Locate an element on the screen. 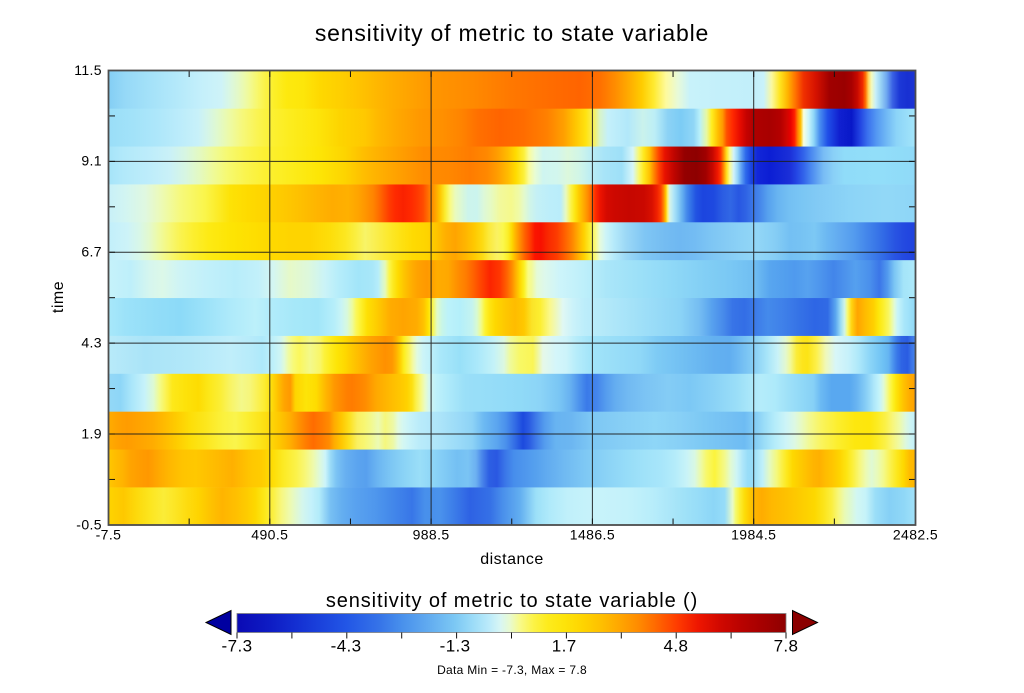 Image resolution: width=1024 pixels, height=693 pixels. svg-text: time is located at coordinates (58, 297).